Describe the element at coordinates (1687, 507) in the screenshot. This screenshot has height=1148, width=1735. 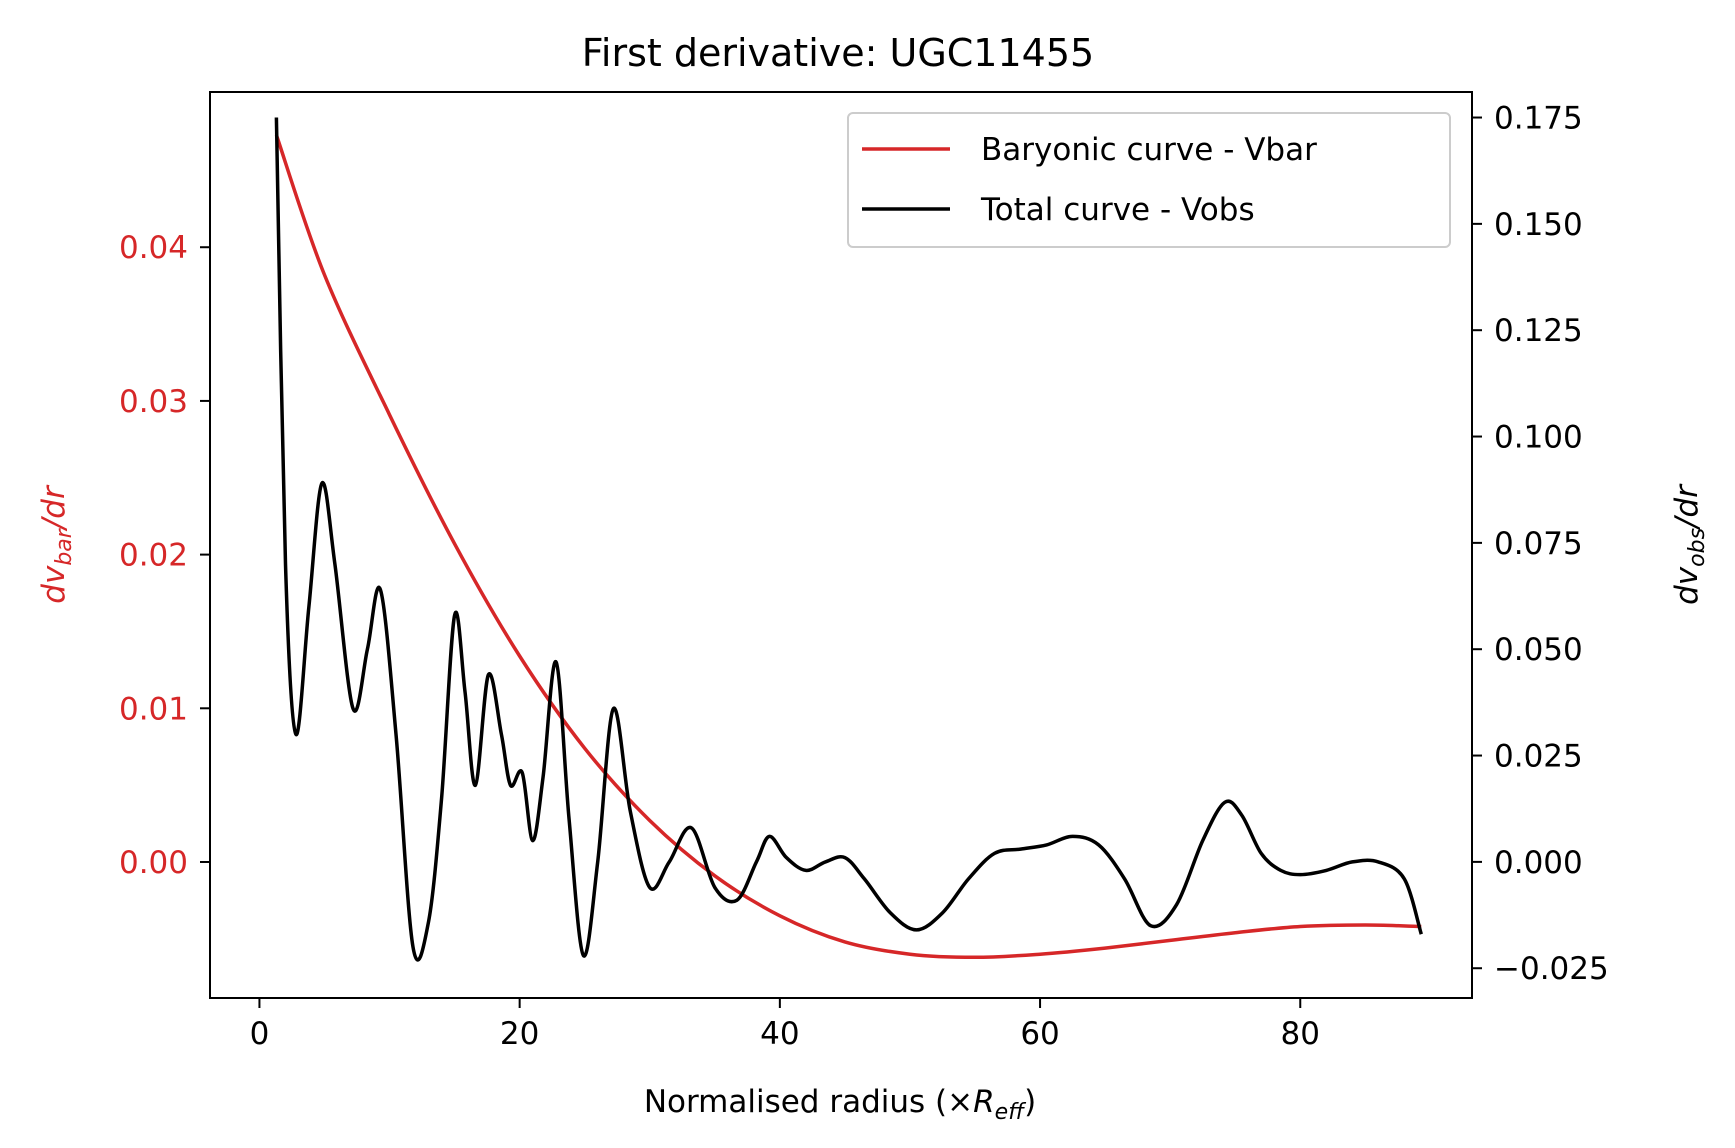
I see `right-y-axis-label-suffix: /dr` at that location.